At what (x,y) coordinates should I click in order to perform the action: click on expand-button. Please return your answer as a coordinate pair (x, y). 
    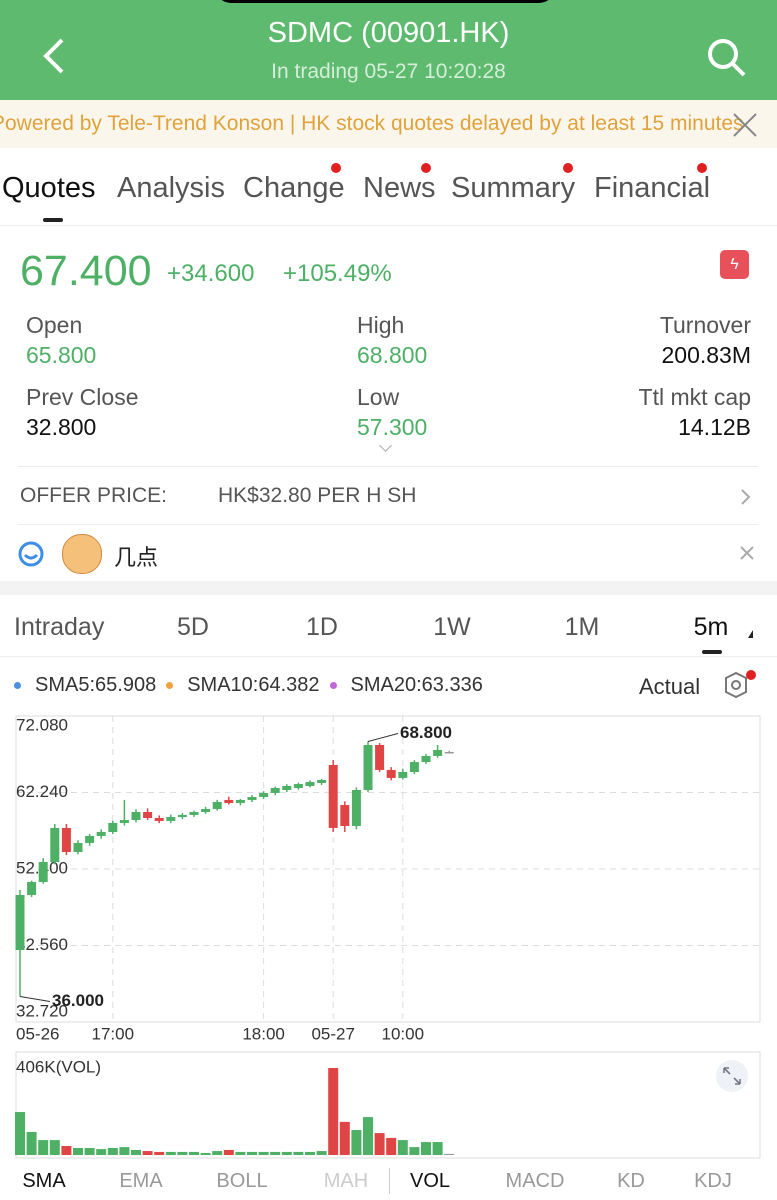
    Looking at the image, I should click on (732, 1076).